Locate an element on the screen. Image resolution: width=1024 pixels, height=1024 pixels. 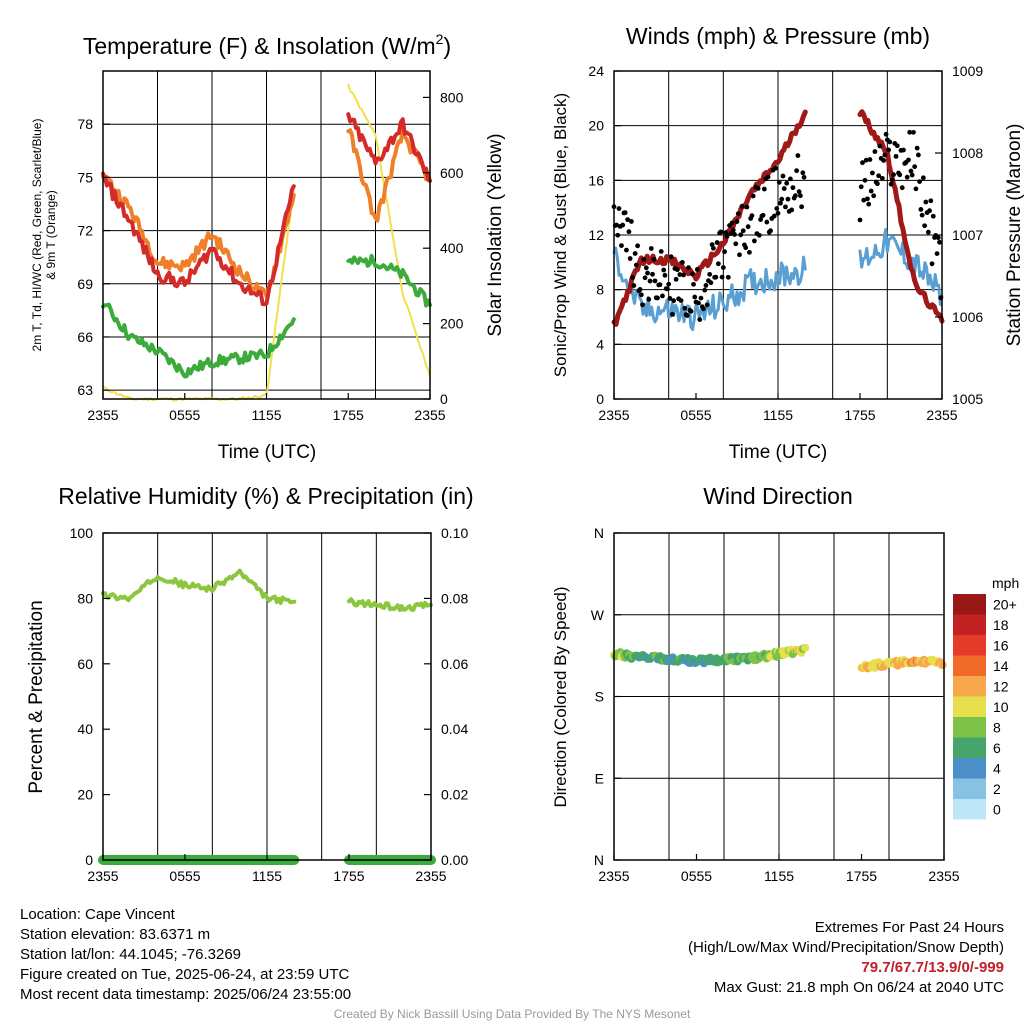
y-tick-label: W is located at coordinates (598, 615).